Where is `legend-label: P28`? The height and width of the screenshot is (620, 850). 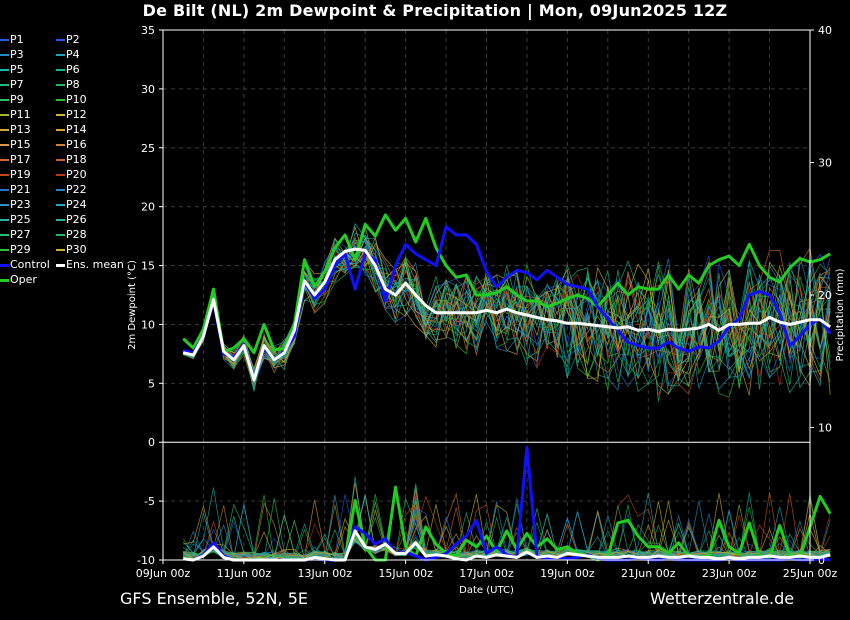 legend-label: P28 is located at coordinates (76, 234).